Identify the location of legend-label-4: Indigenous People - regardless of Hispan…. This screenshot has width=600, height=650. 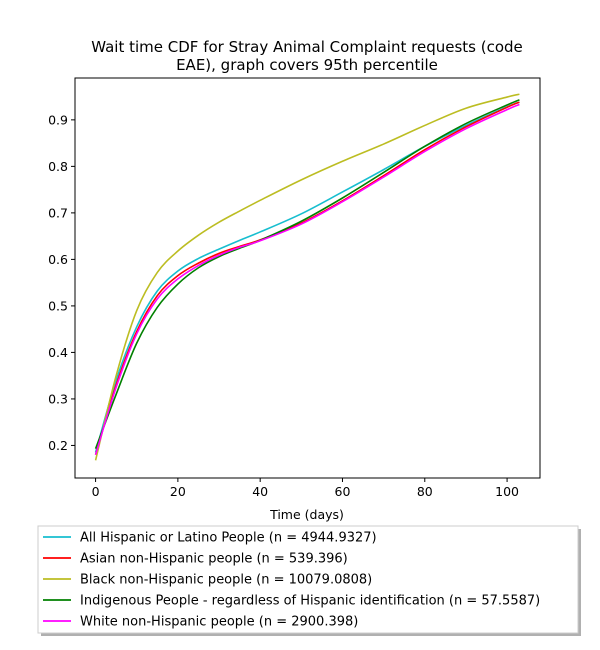
(310, 601).